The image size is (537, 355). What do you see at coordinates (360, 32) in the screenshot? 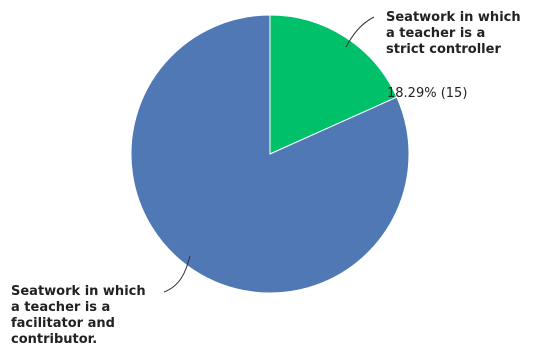
I see `leader-line-strict-controller` at bounding box center [360, 32].